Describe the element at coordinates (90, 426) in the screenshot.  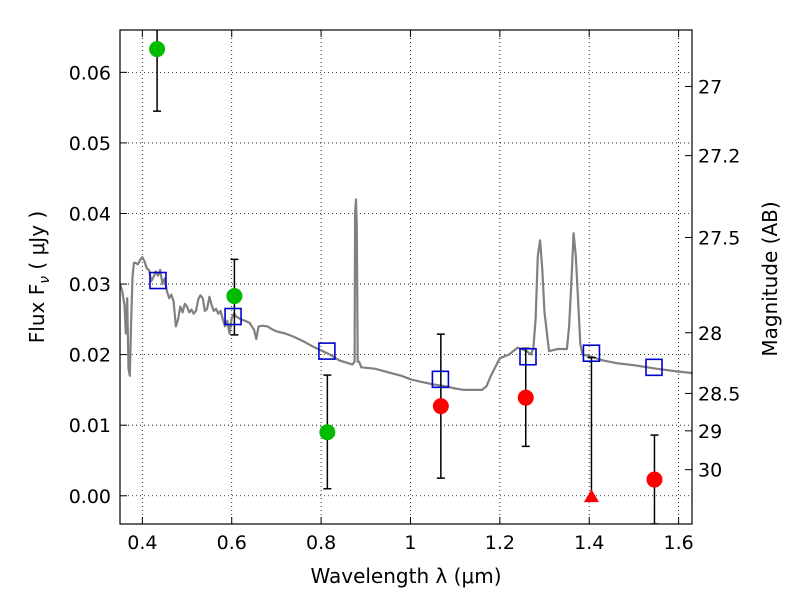
I see `y-tick-label: 0.01` at that location.